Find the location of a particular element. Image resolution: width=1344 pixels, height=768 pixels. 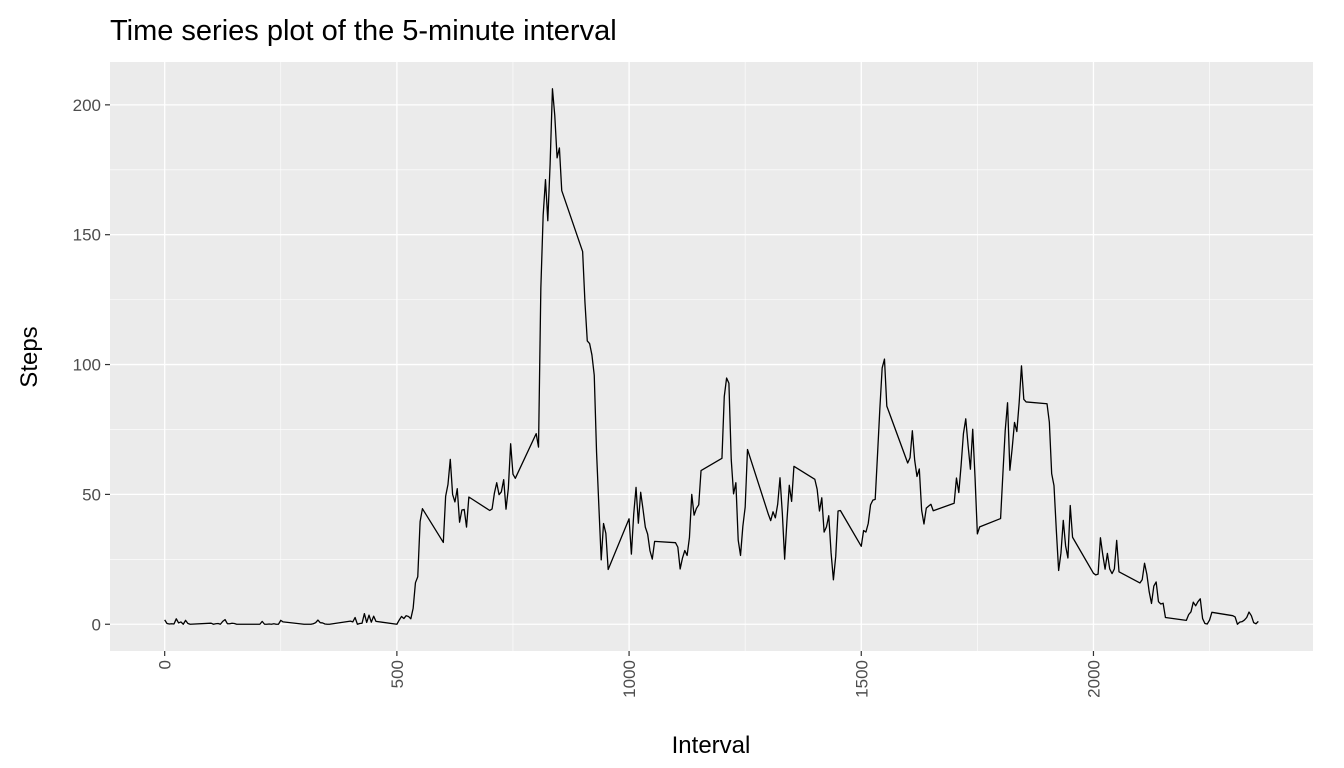

x-tick-label: 500 is located at coordinates (397, 674).